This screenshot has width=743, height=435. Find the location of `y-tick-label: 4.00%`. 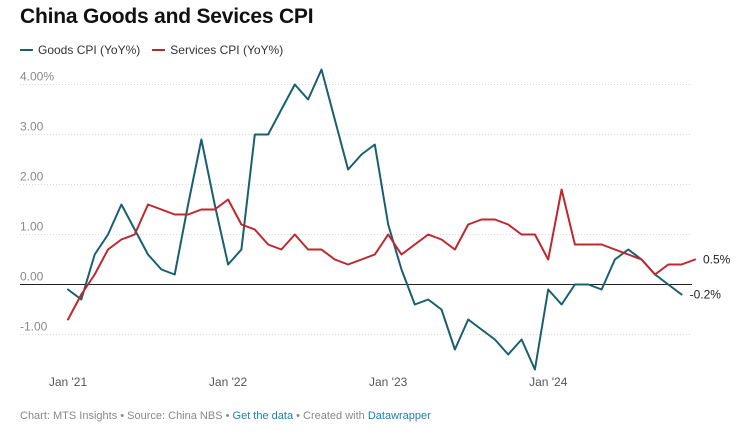

y-tick-label: 4.00% is located at coordinates (37, 77).